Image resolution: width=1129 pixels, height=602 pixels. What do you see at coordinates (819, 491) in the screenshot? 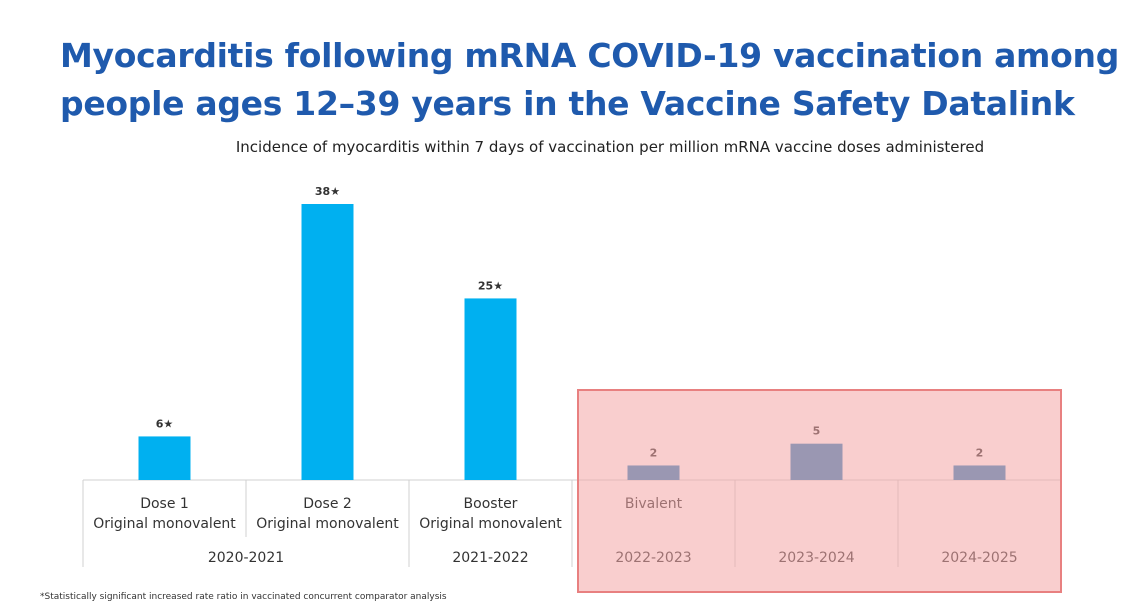
I see `highlight-box` at bounding box center [819, 491].